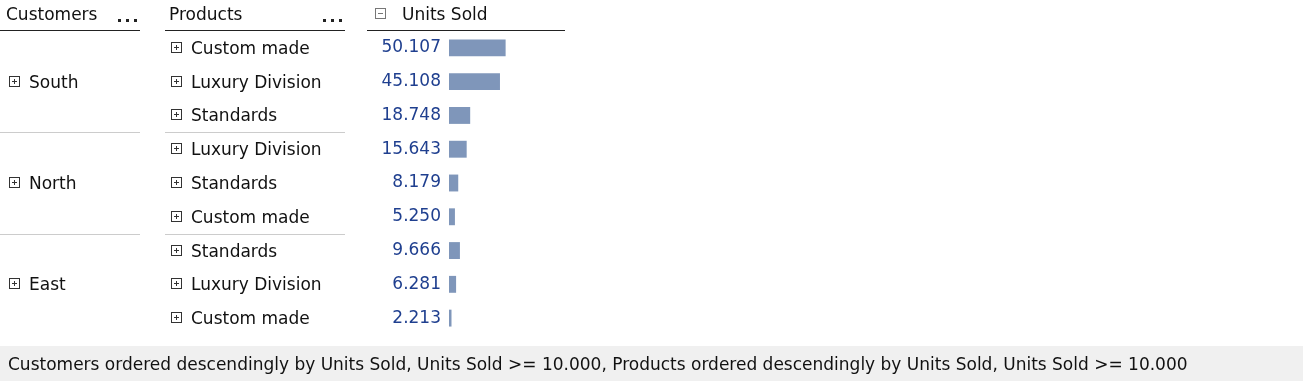  What do you see at coordinates (53, 183) in the screenshot?
I see `text: North` at bounding box center [53, 183].